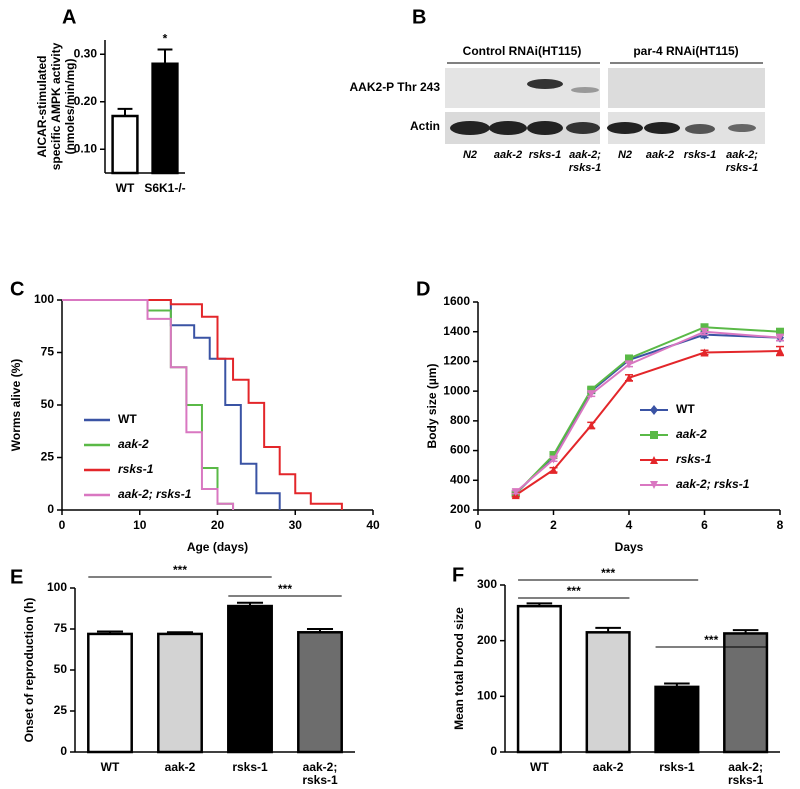 This screenshot has width=800, height=789. Describe the element at coordinates (459, 668) in the screenshot. I see `y-axis-label: Mean total brood size` at that location.